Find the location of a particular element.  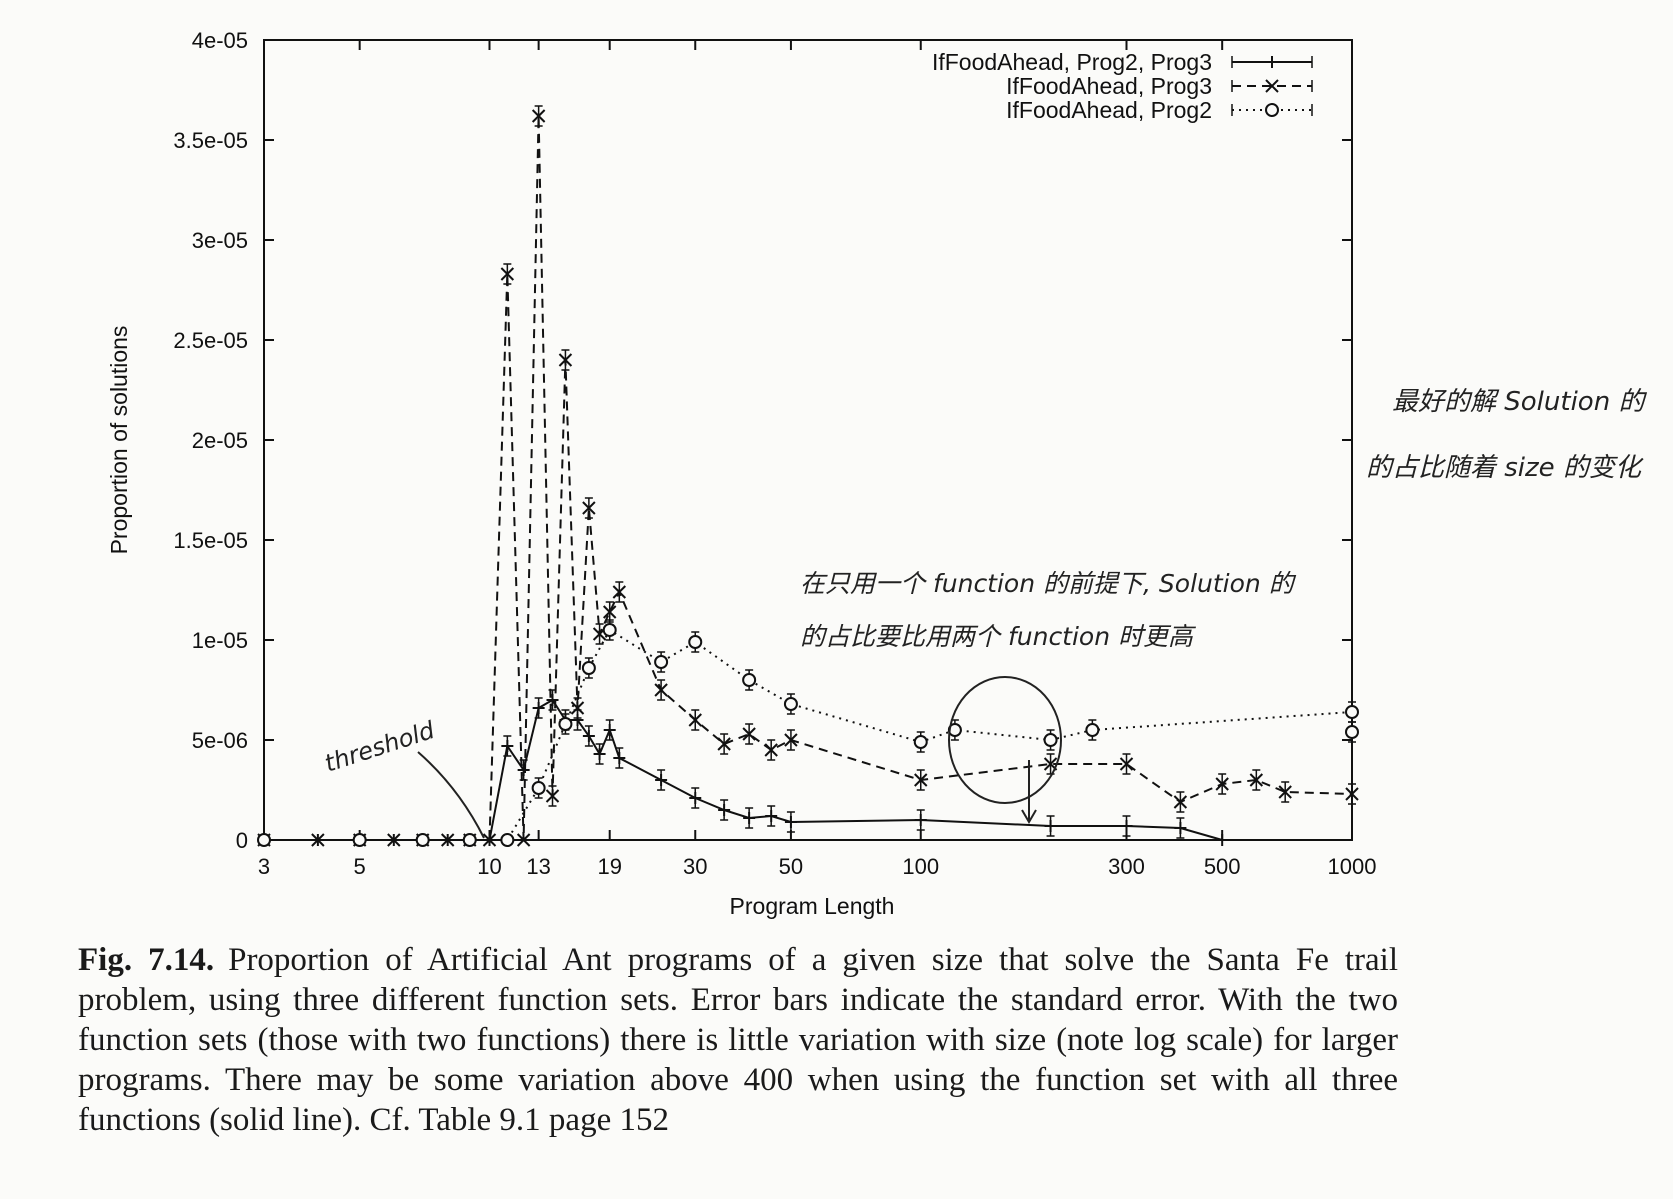

note-one-function-line2: 的占比要比用两个 function 时更高 is located at coordinates (998, 636).